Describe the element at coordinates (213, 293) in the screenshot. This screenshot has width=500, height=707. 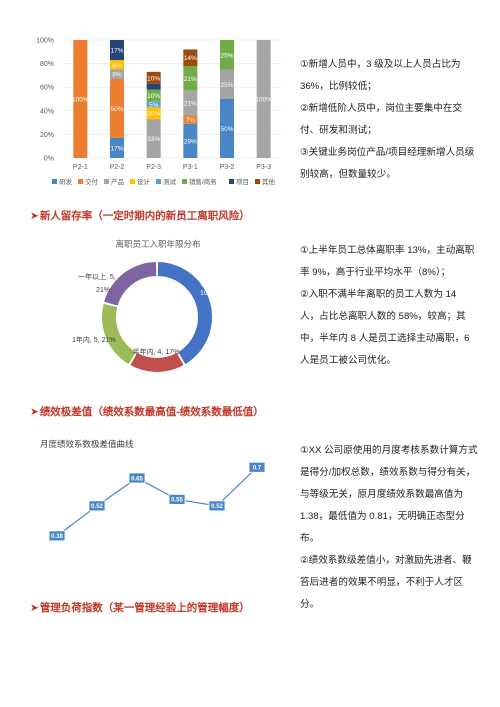
I see `slice-value: 10, 41%` at that location.